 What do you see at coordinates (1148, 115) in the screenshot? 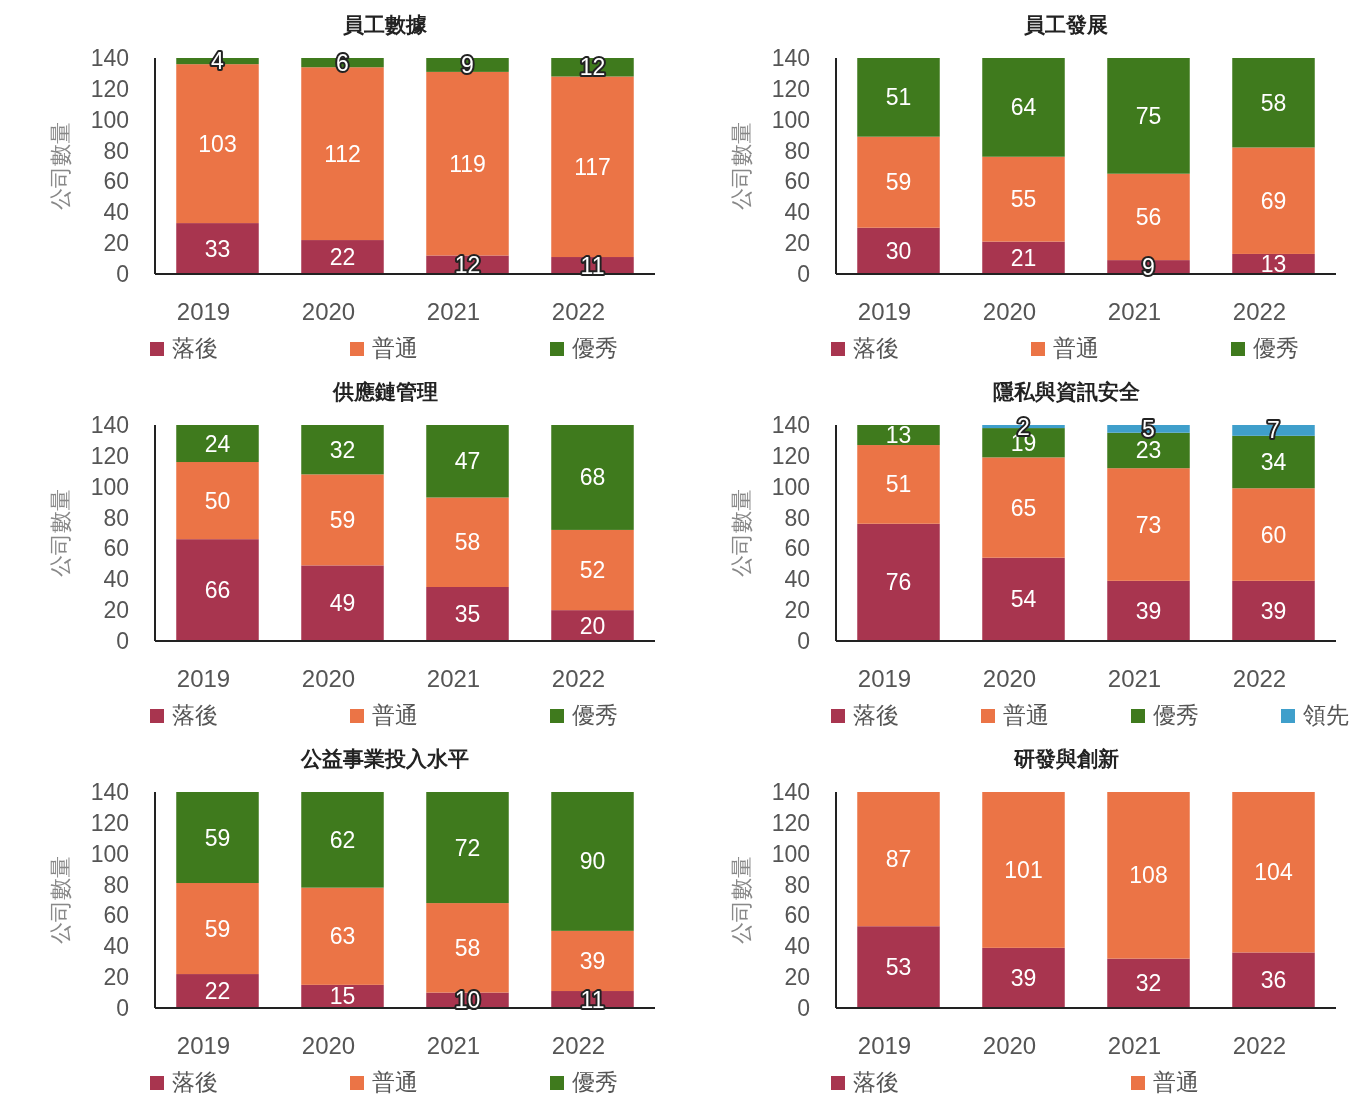
I see `data-label: 75` at bounding box center [1148, 115].